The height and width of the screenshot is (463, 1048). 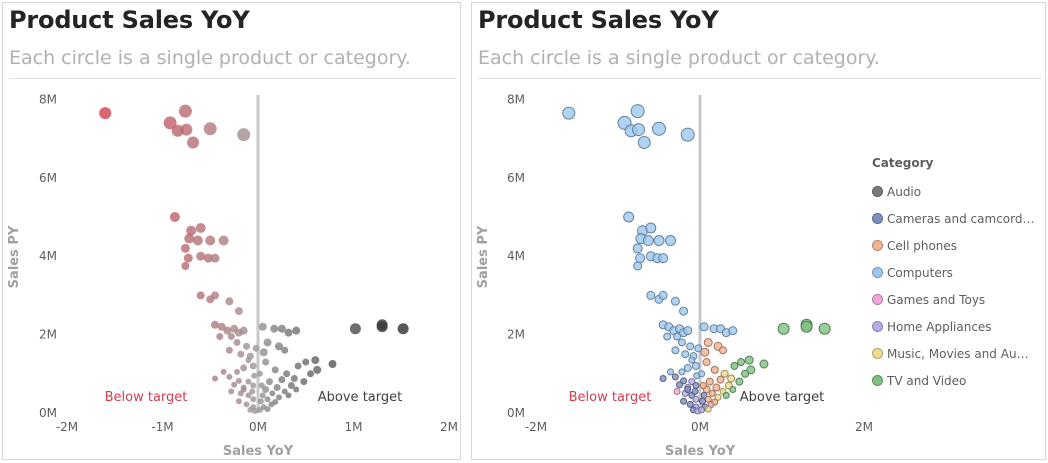 What do you see at coordinates (953, 218) in the screenshot?
I see `legend-item: Cameras and camcorders` at bounding box center [953, 218].